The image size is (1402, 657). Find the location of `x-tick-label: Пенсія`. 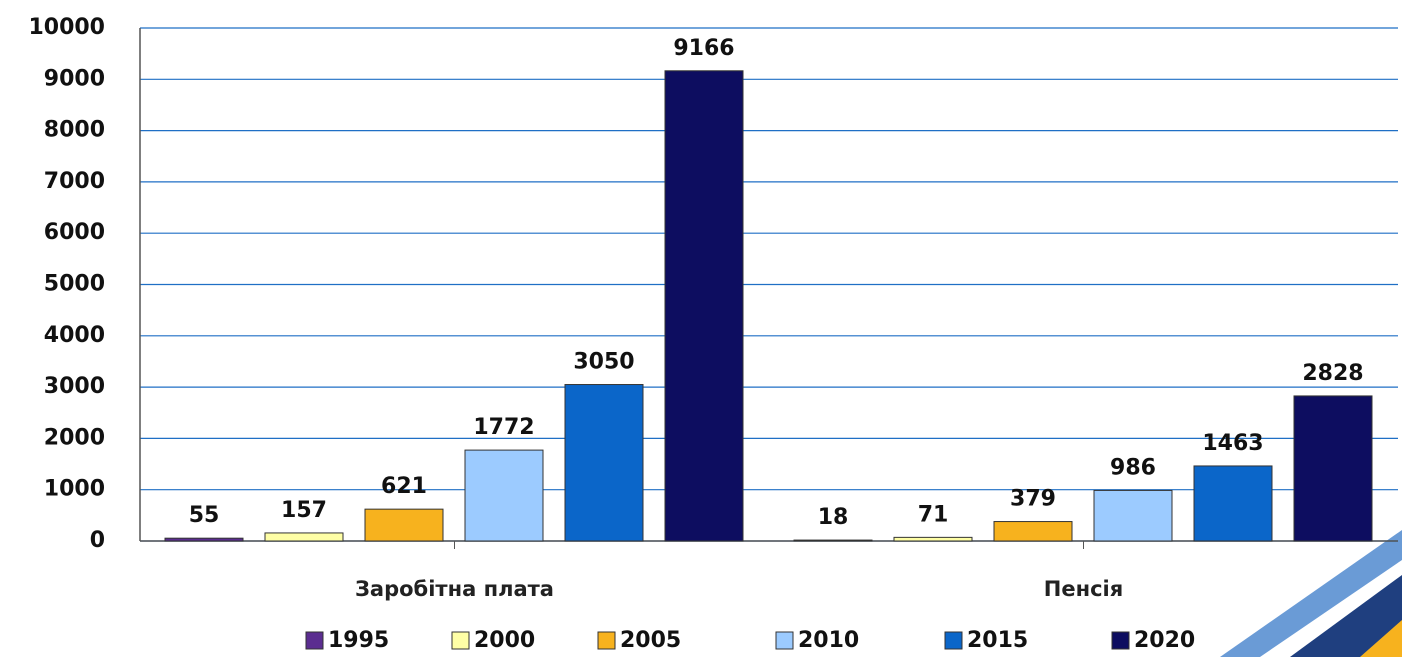

x-tick-label: Пенсія is located at coordinates (1083, 589).